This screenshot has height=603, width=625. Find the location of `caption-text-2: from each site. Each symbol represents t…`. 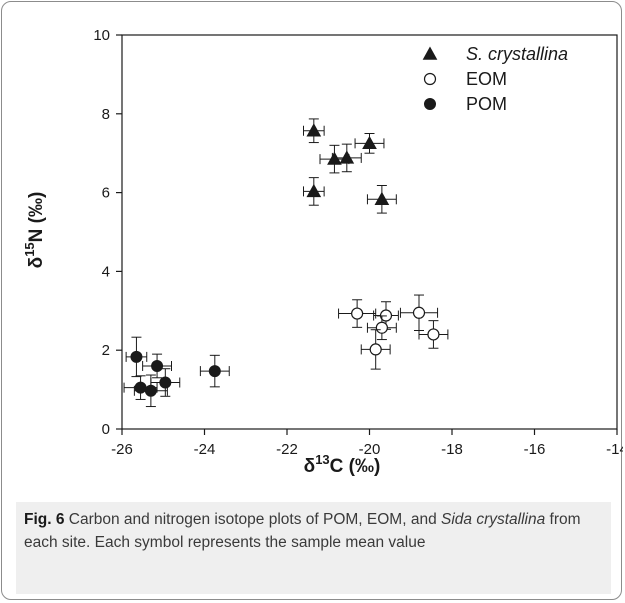

caption-text-2: from each site. Each symbol represents t… is located at coordinates (302, 531).